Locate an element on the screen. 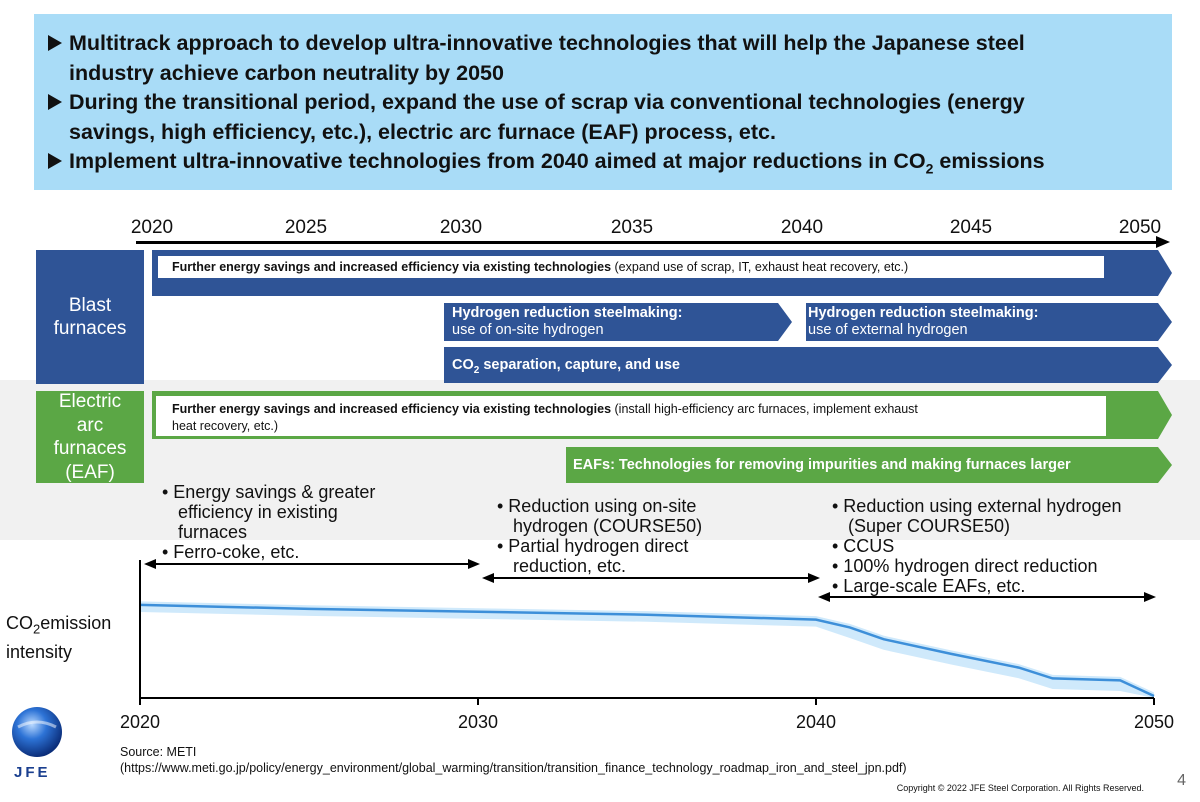 The height and width of the screenshot is (802, 1200). x-tick-label: 2030 is located at coordinates (478, 722).